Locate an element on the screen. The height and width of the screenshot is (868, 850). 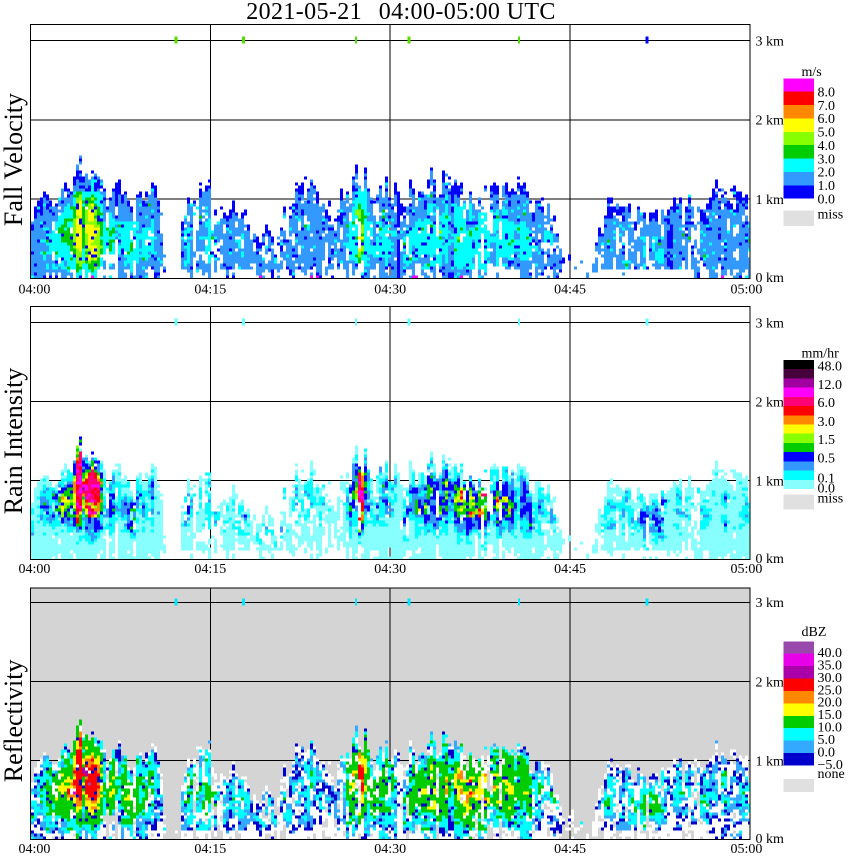
svg-text: 2.0 is located at coordinates (827, 173).